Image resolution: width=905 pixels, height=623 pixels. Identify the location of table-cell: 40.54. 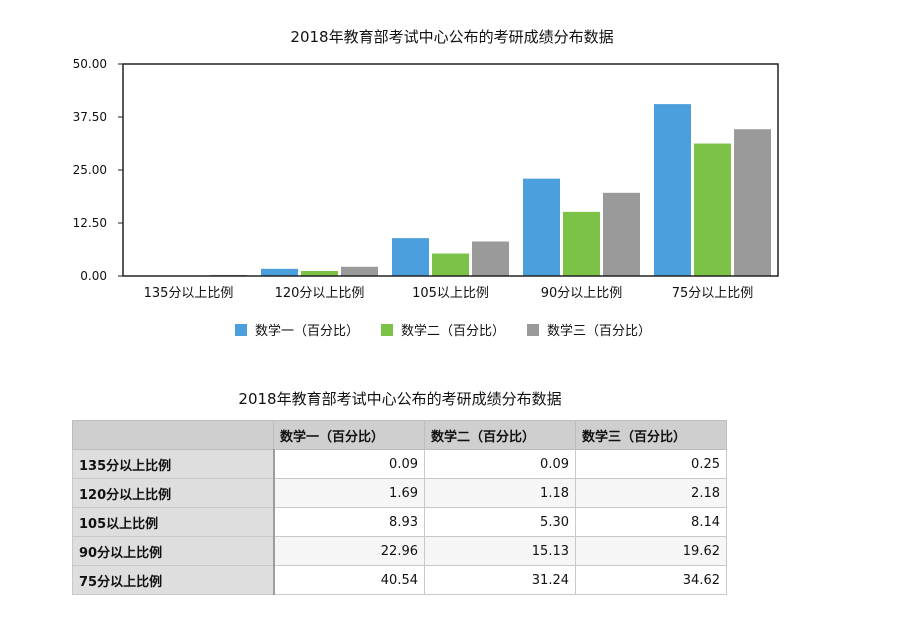
(349, 580).